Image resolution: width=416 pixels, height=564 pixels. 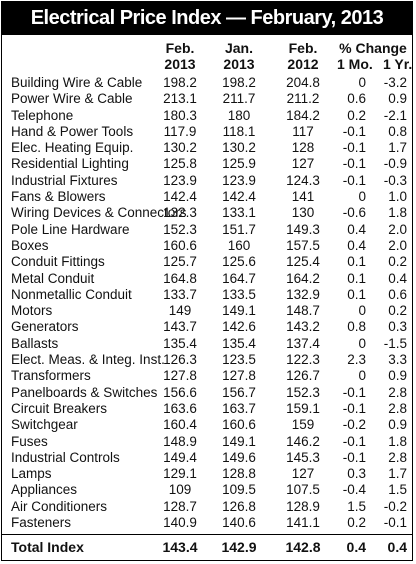 What do you see at coordinates (180, 99) in the screenshot?
I see `value-feb-2013: 213.1` at bounding box center [180, 99].